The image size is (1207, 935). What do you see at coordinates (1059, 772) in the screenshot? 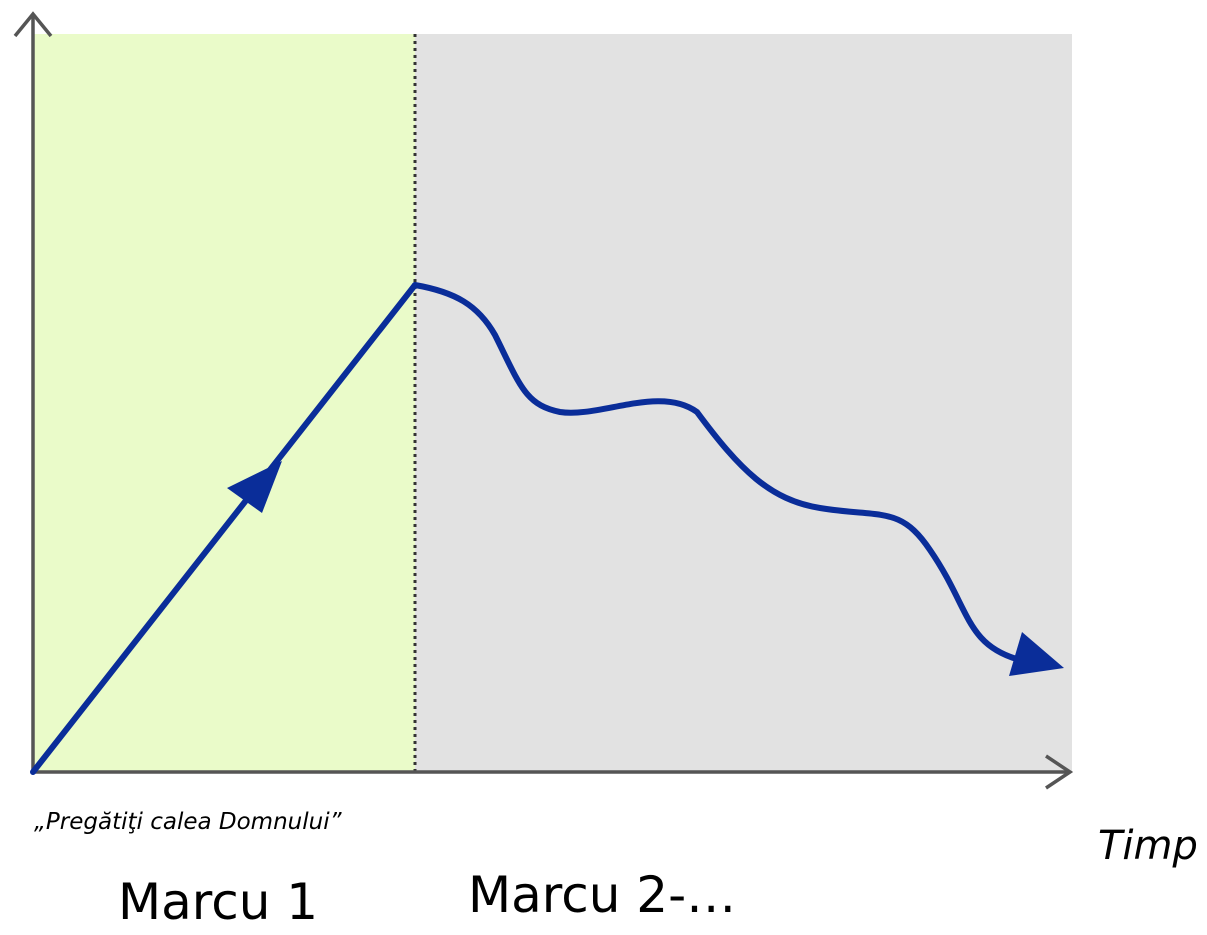
I see `x-axis-arrowhead` at bounding box center [1059, 772].